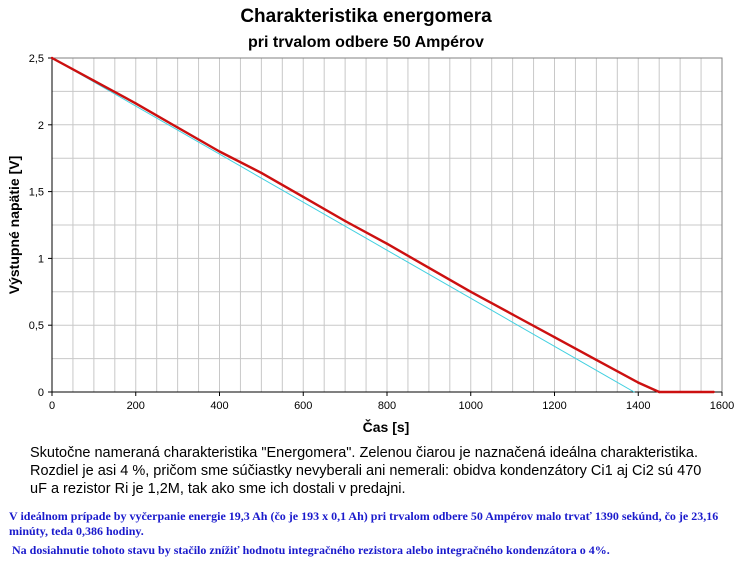  What do you see at coordinates (36, 59) in the screenshot?
I see `y-tick-label: 2,5` at bounding box center [36, 59].